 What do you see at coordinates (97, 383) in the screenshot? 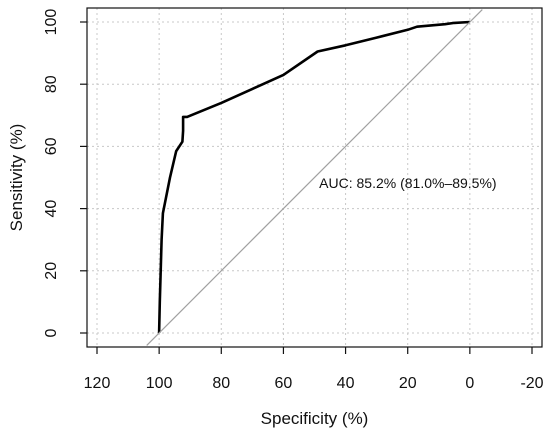
I see `x-tick-label: 120` at bounding box center [97, 383].